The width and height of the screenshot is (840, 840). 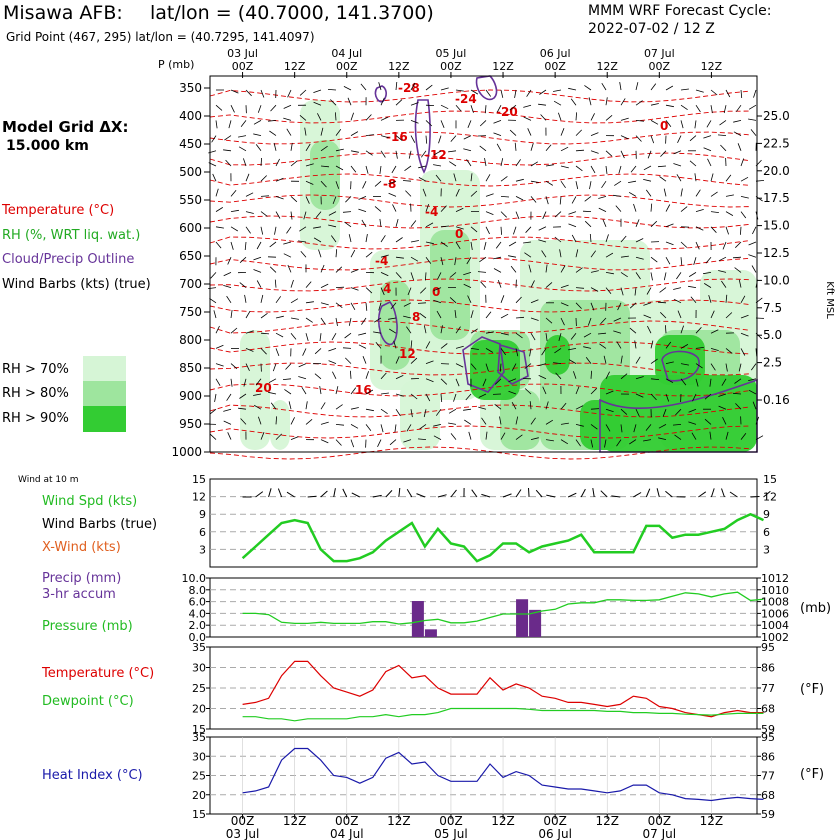 I want to click on precip-frame, so click(x=483, y=607).